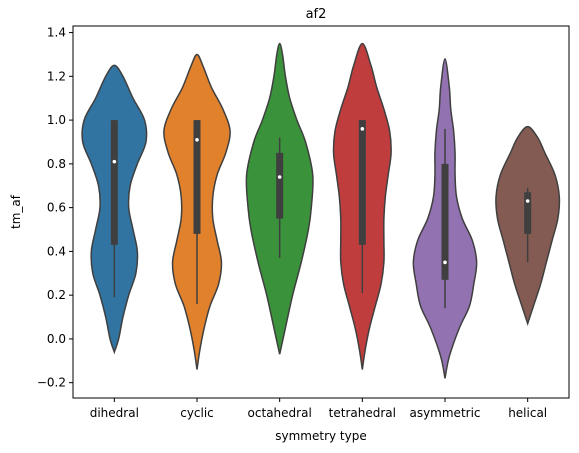  I want to click on y-tick-label: 0.2, so click(56, 295).